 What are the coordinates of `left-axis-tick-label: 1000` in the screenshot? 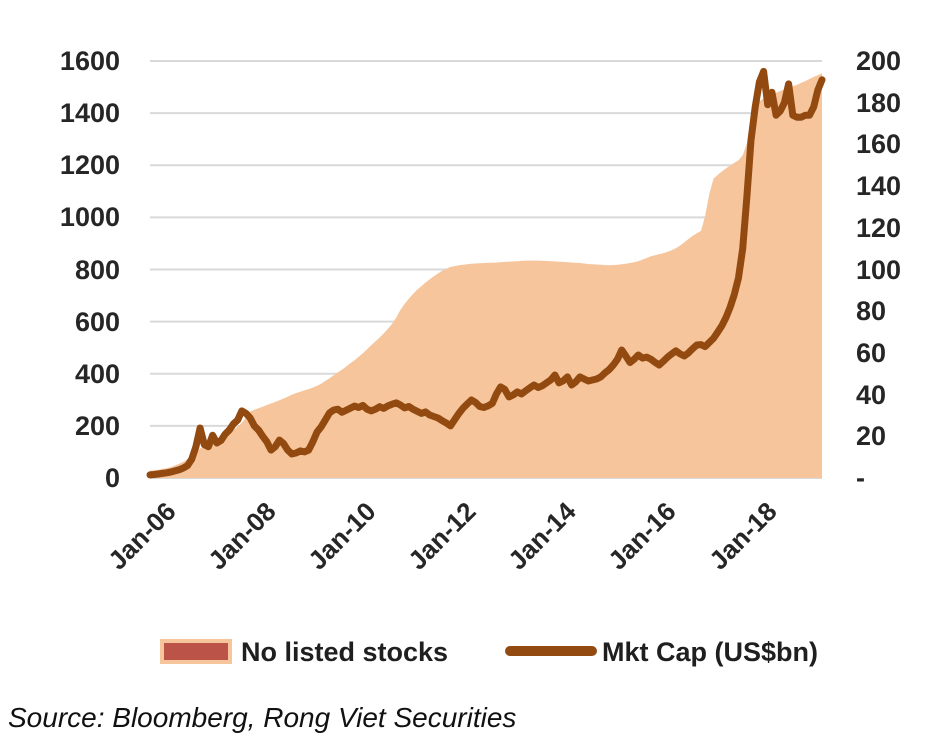 It's located at (89, 217).